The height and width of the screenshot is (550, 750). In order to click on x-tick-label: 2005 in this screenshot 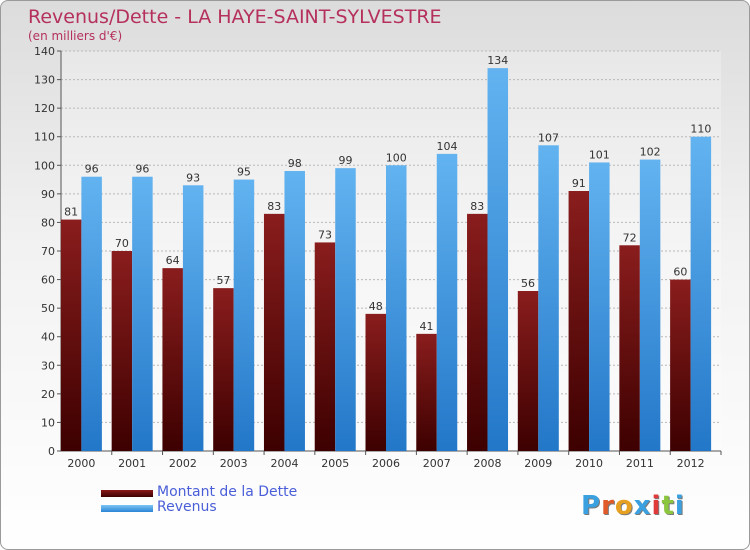, I will do `click(335, 463)`.